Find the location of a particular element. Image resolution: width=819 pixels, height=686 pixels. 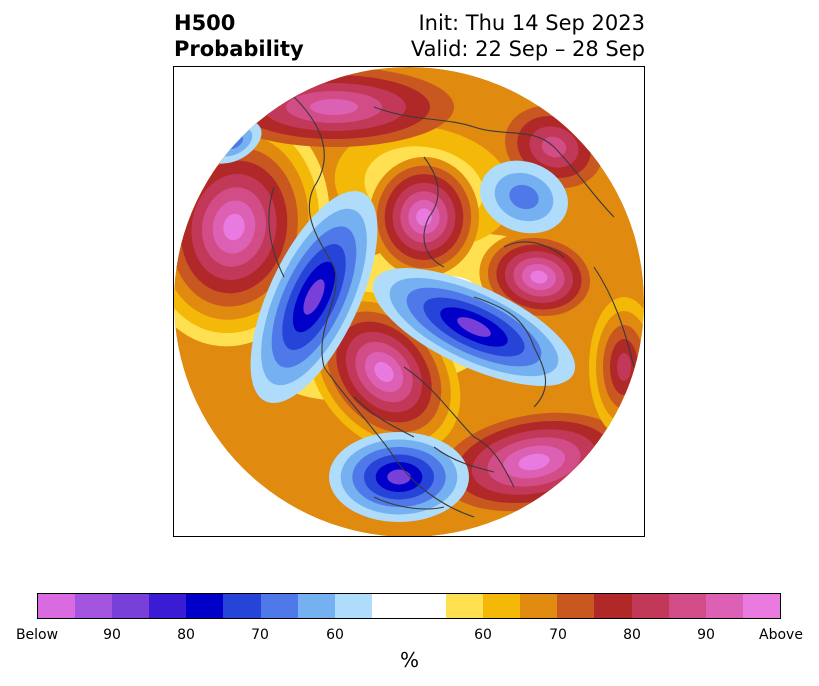

high-arctic is located at coordinates (424, 217).